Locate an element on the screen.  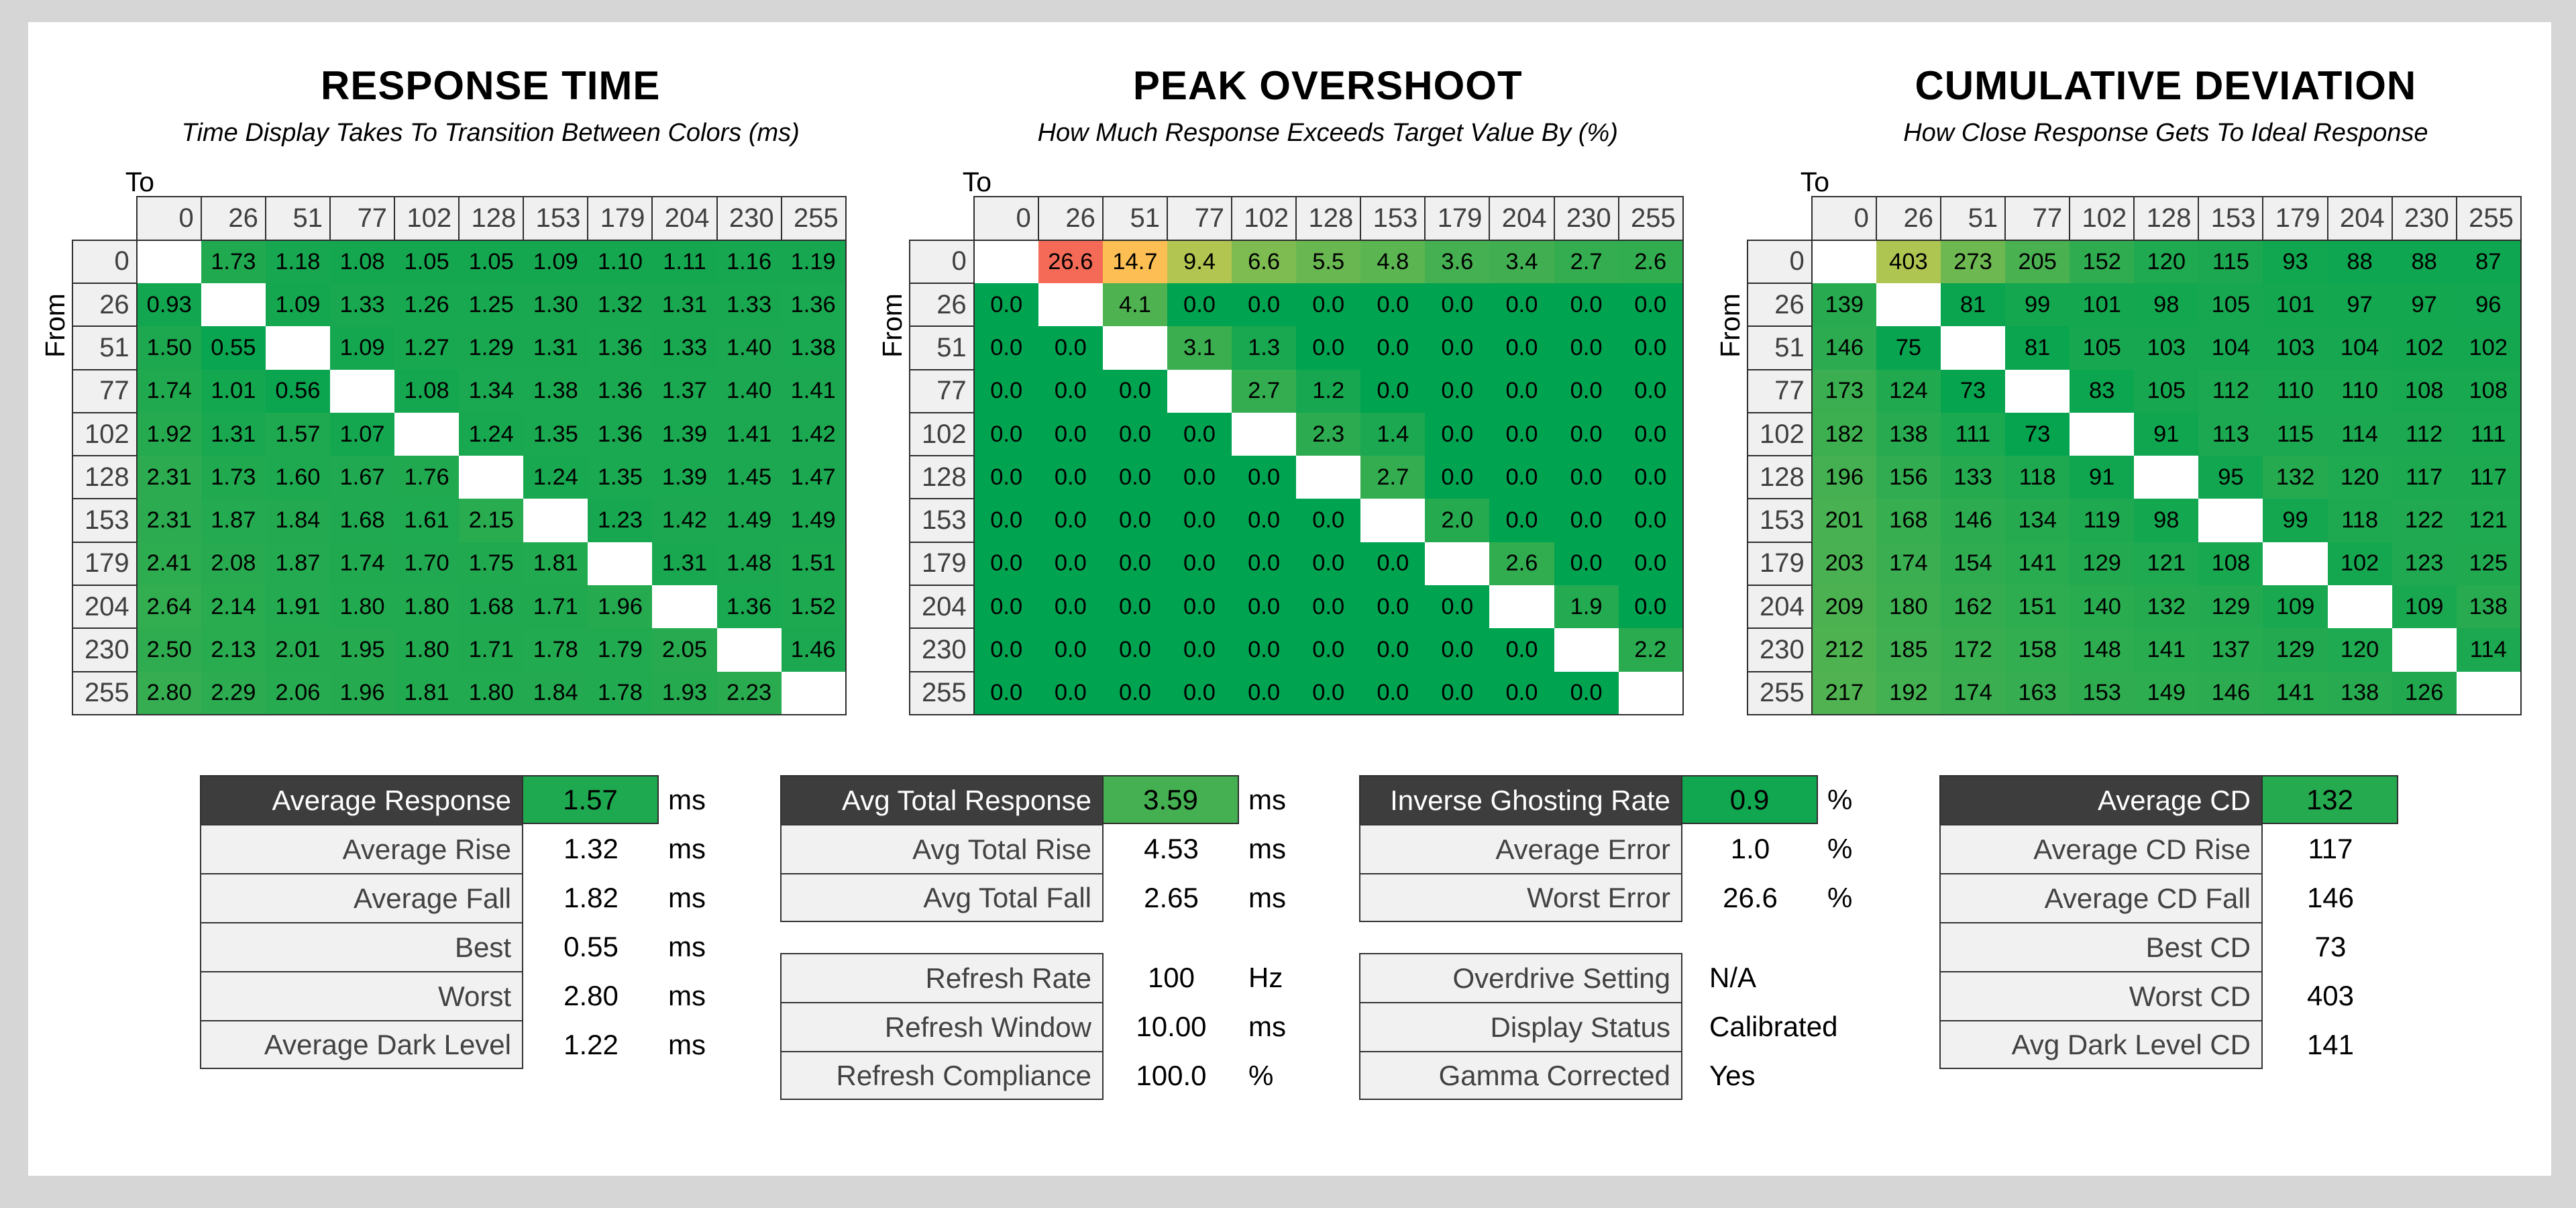
matrix-cell: 87 is located at coordinates (2489, 261).